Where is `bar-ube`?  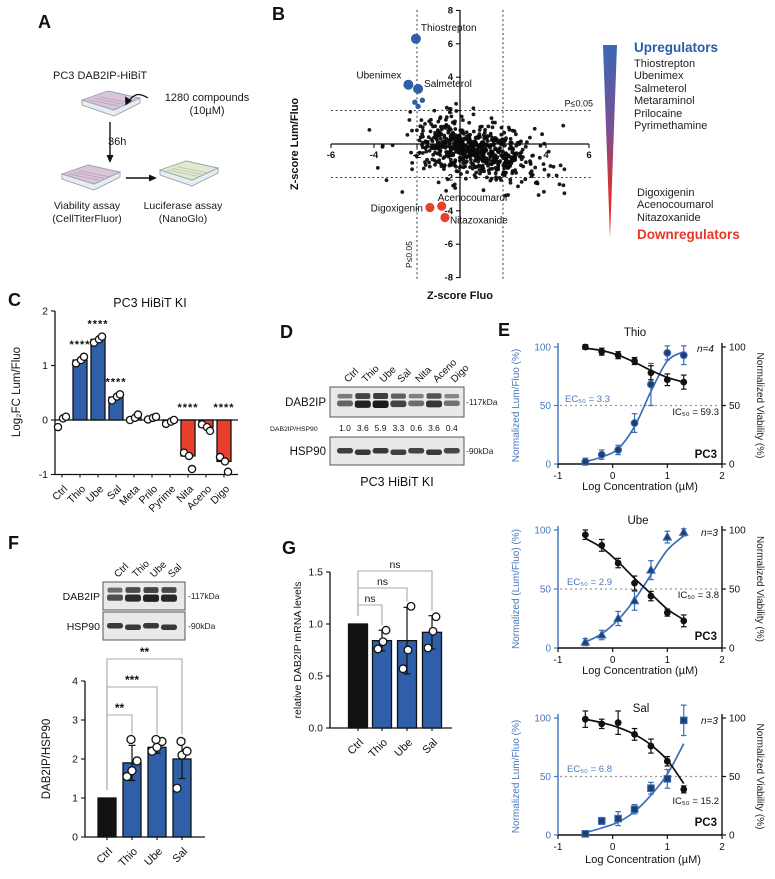 bar-ube is located at coordinates (157, 792).